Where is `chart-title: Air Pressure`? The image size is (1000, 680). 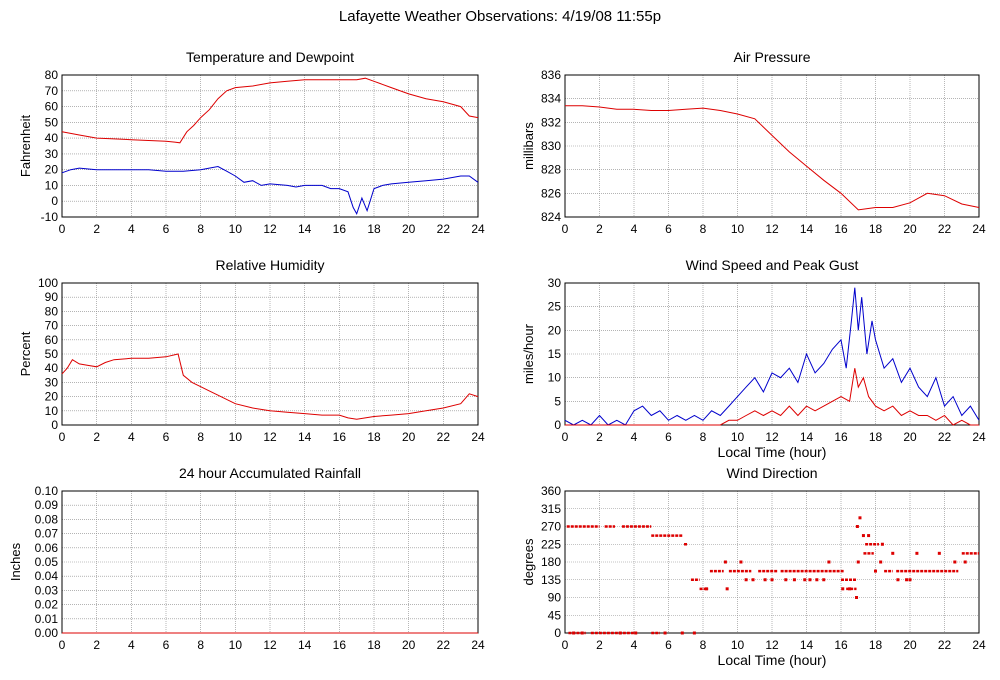
chart-title: Air Pressure is located at coordinates (771, 57).